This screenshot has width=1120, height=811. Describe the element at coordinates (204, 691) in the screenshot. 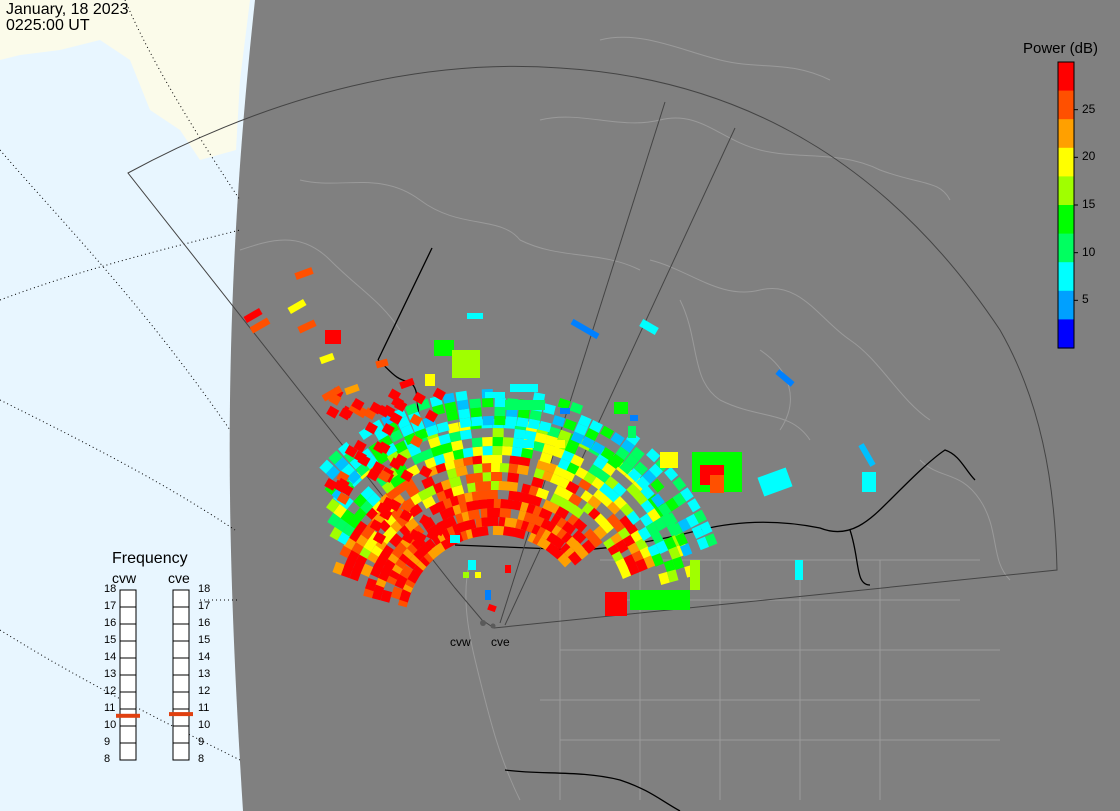

I see `frequency-tick-right: 12` at that location.